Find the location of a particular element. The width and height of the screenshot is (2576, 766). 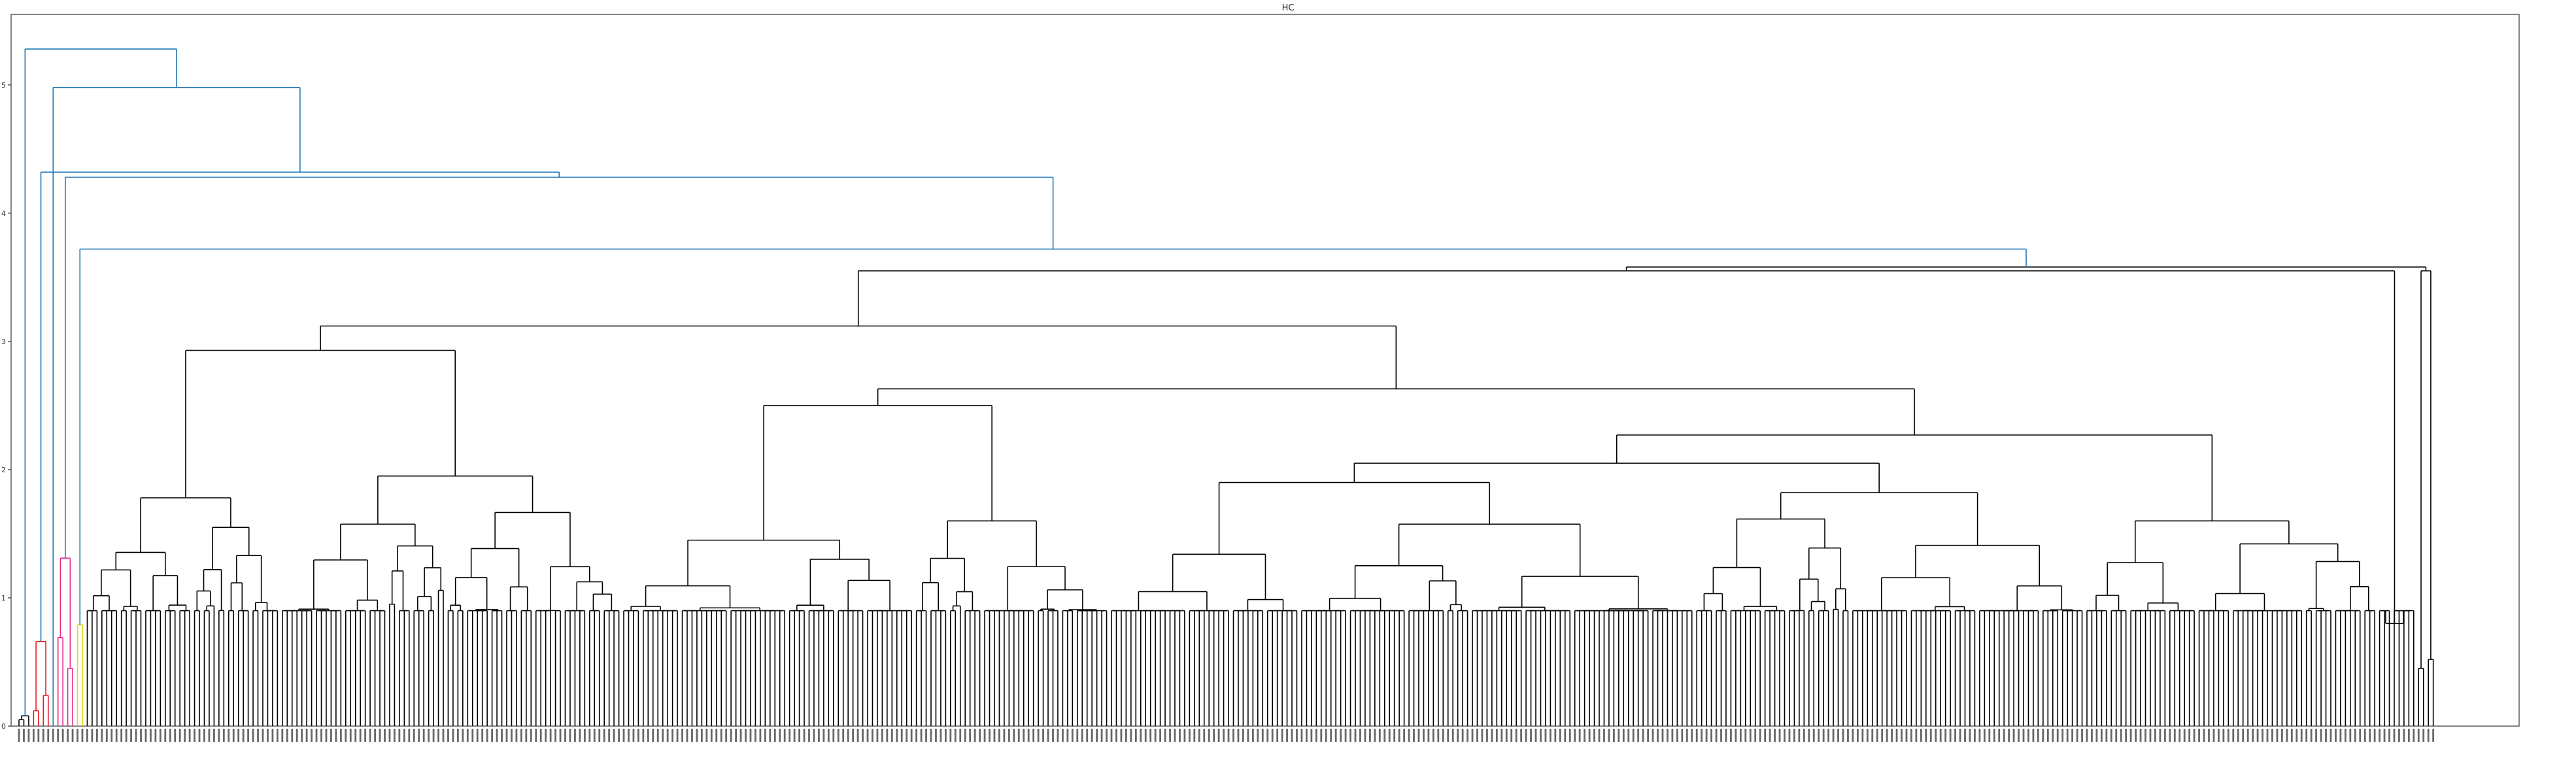

y-tick-label: 1 is located at coordinates (3, 598).